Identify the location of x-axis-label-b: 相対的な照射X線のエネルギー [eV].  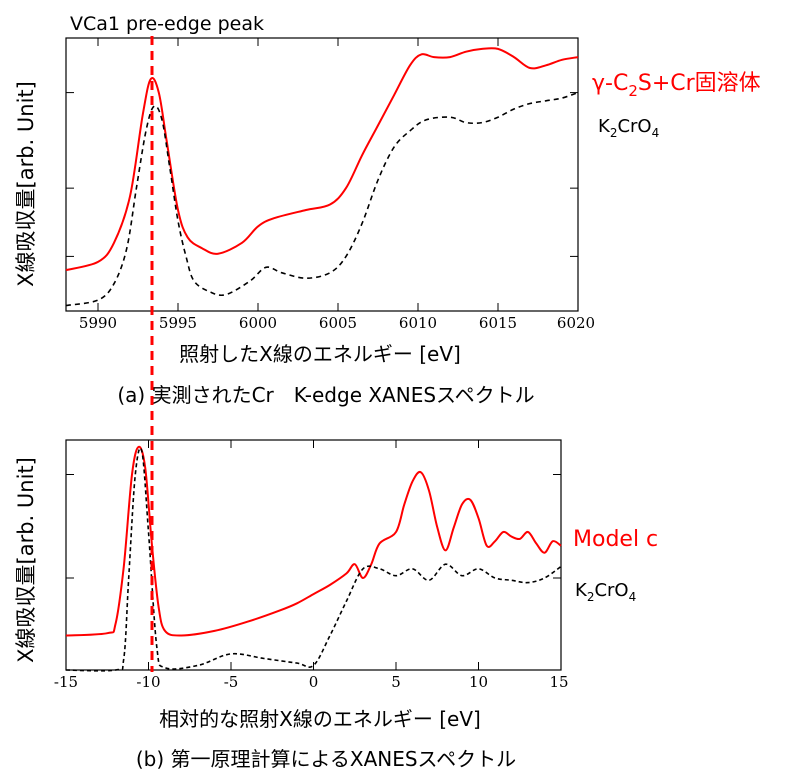
(320, 719).